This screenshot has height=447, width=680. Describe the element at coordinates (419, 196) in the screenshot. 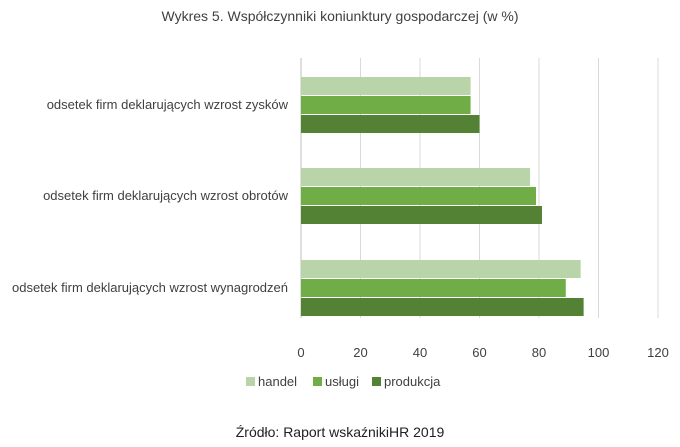

I see `bar-usługi-1` at that location.